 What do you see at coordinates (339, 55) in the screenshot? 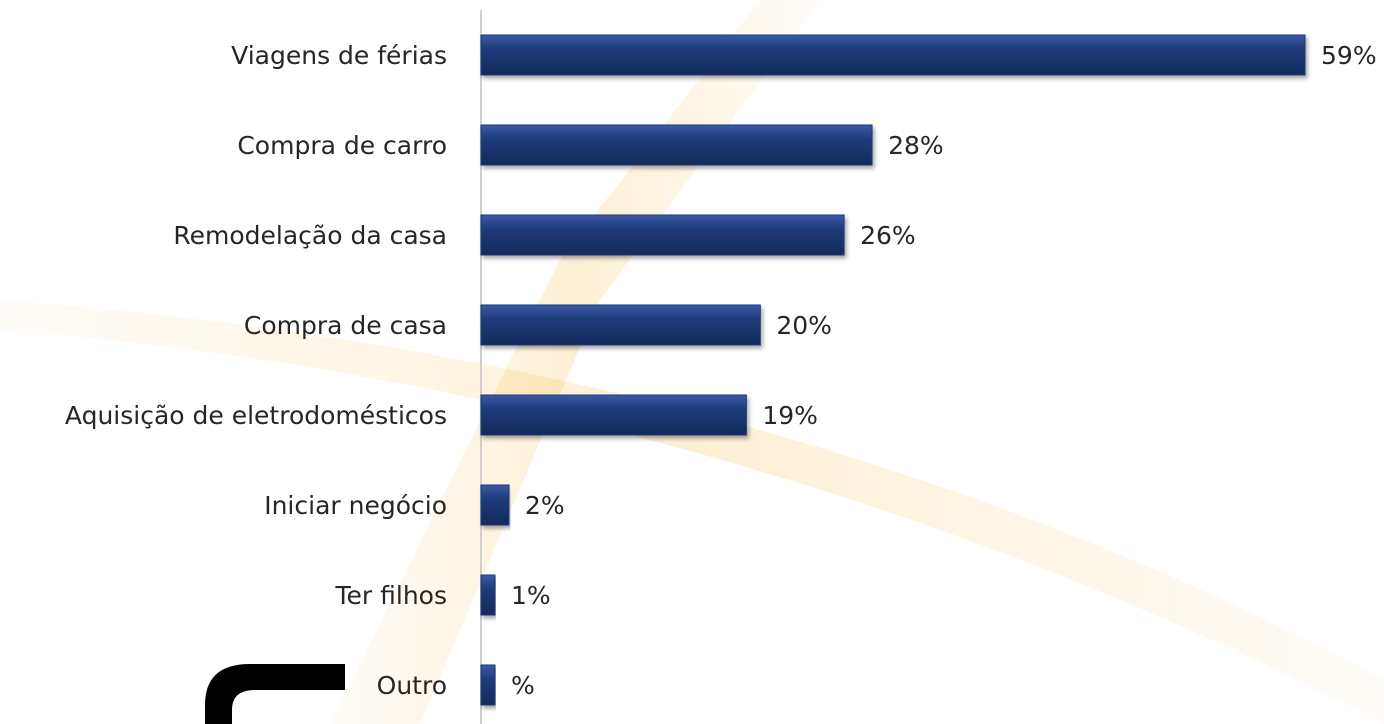
I see `y-tick-label: Viagens de férias` at bounding box center [339, 55].